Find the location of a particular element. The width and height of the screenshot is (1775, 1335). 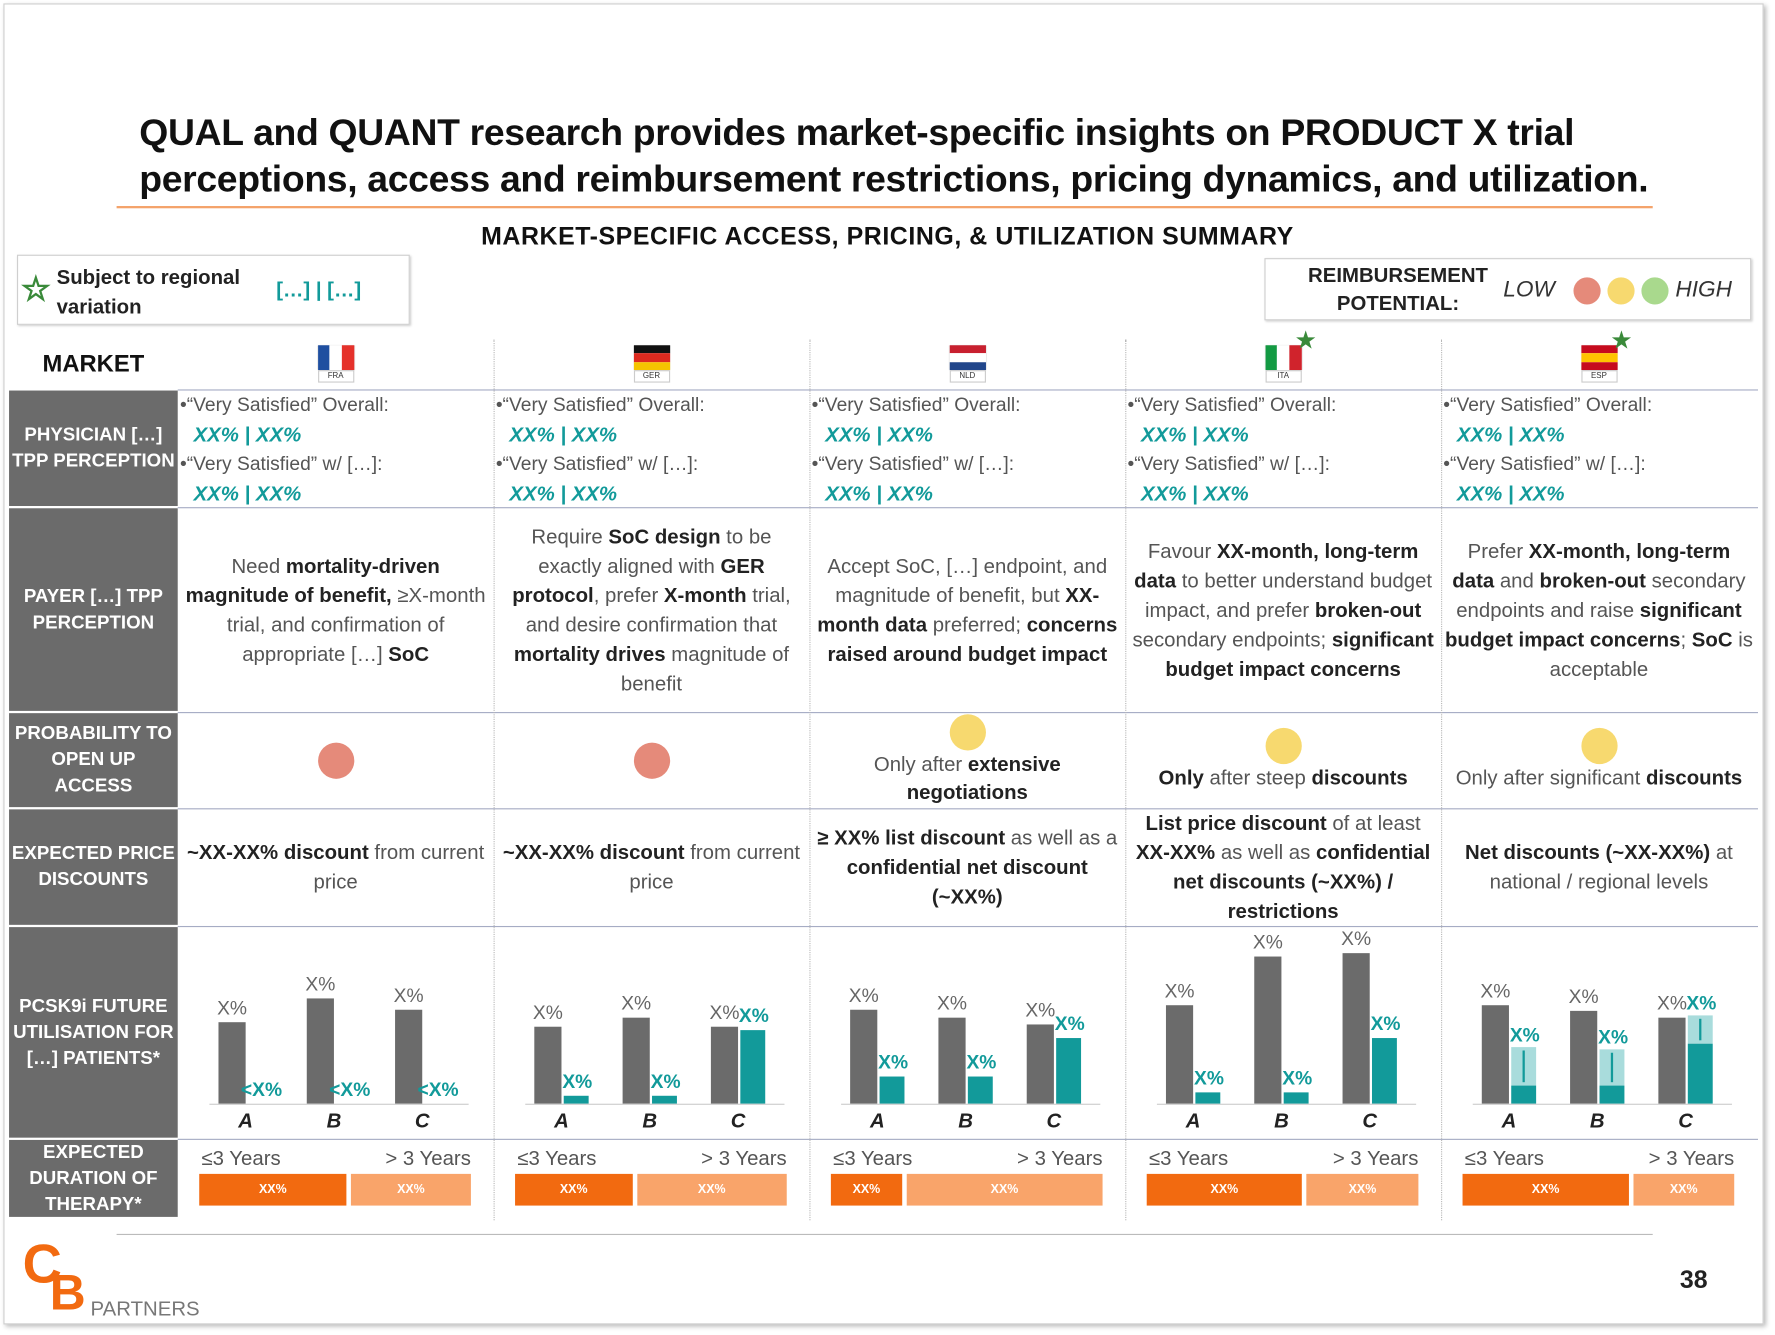

bold-text: significant budget impact concerns is located at coordinates (1593, 624).